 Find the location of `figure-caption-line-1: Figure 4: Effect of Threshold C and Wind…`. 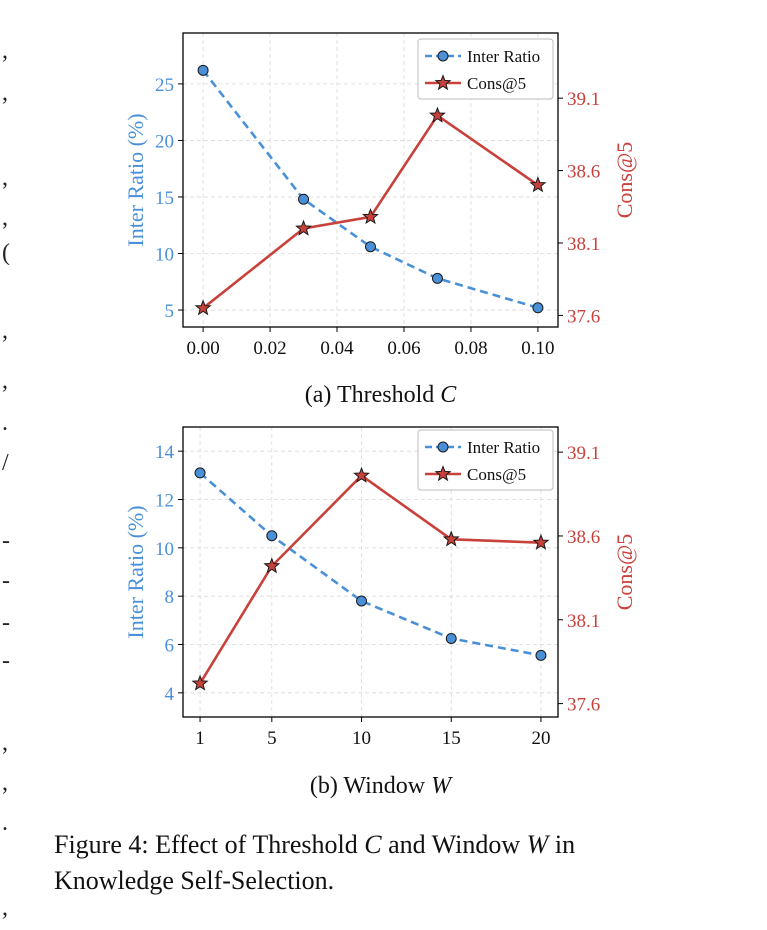

figure-caption-line-1: Figure 4: Effect of Threshold C and Wind… is located at coordinates (314, 845).